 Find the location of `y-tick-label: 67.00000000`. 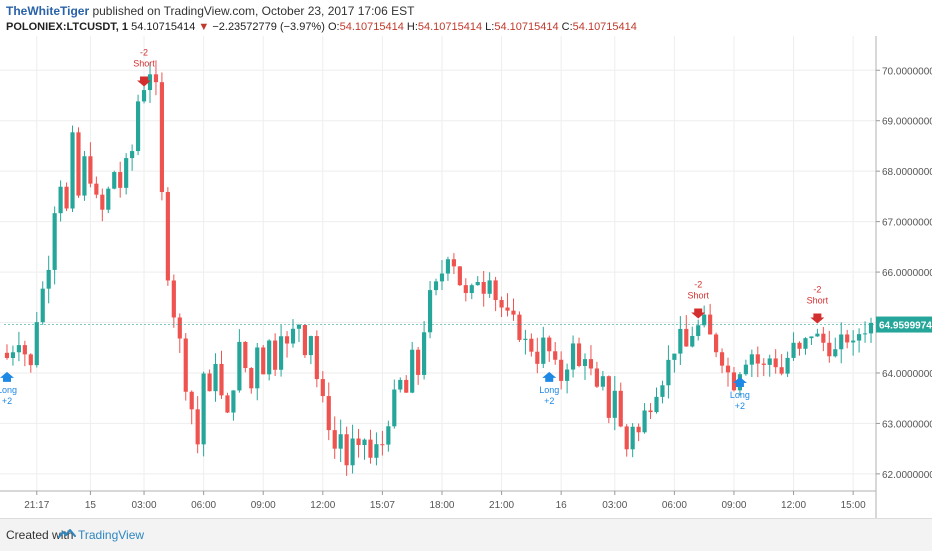

y-tick-label: 67.00000000 is located at coordinates (907, 223).